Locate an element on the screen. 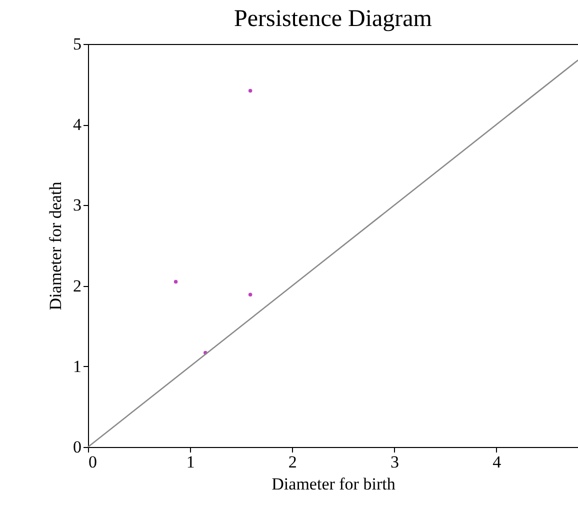 The height and width of the screenshot is (519, 578). y-tick-label: 3 is located at coordinates (77, 205).